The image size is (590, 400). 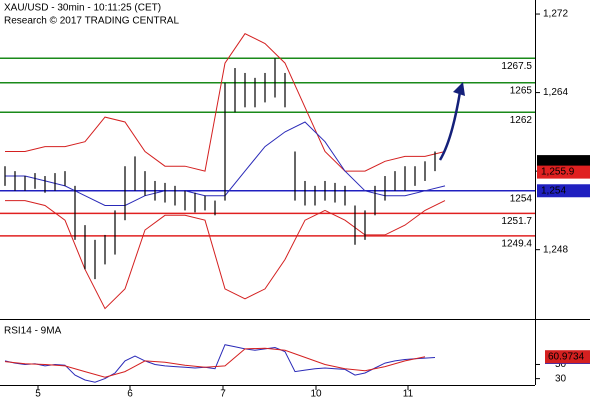 What do you see at coordinates (223, 394) in the screenshot?
I see `x-tick-label: 7` at bounding box center [223, 394].